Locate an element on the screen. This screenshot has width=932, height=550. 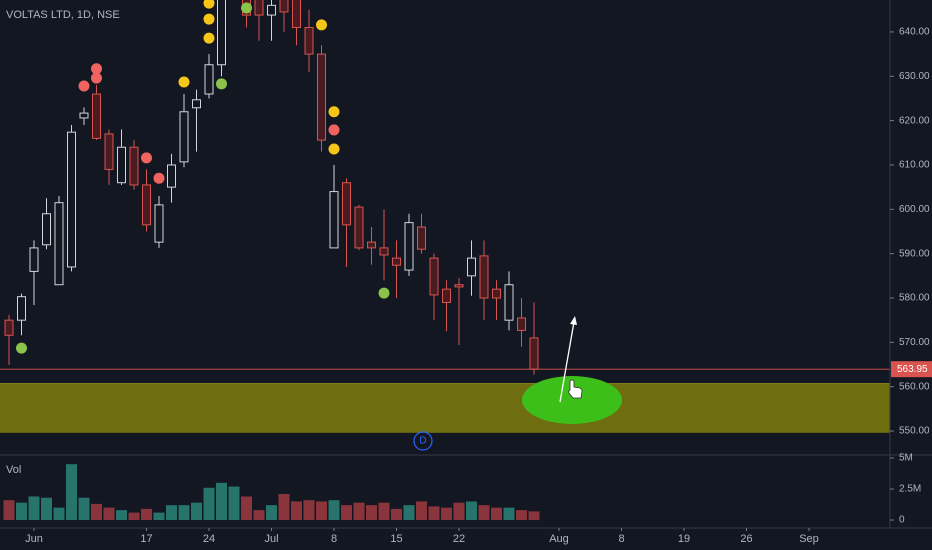
x-tick-label: 15 is located at coordinates (396, 539).